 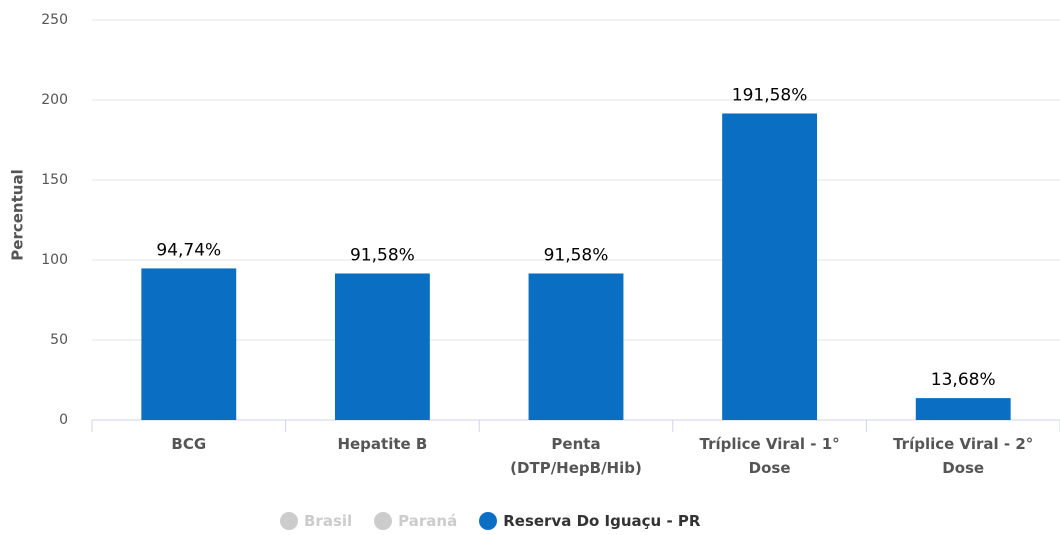 I want to click on y-tick-label: 250, so click(x=54, y=20).